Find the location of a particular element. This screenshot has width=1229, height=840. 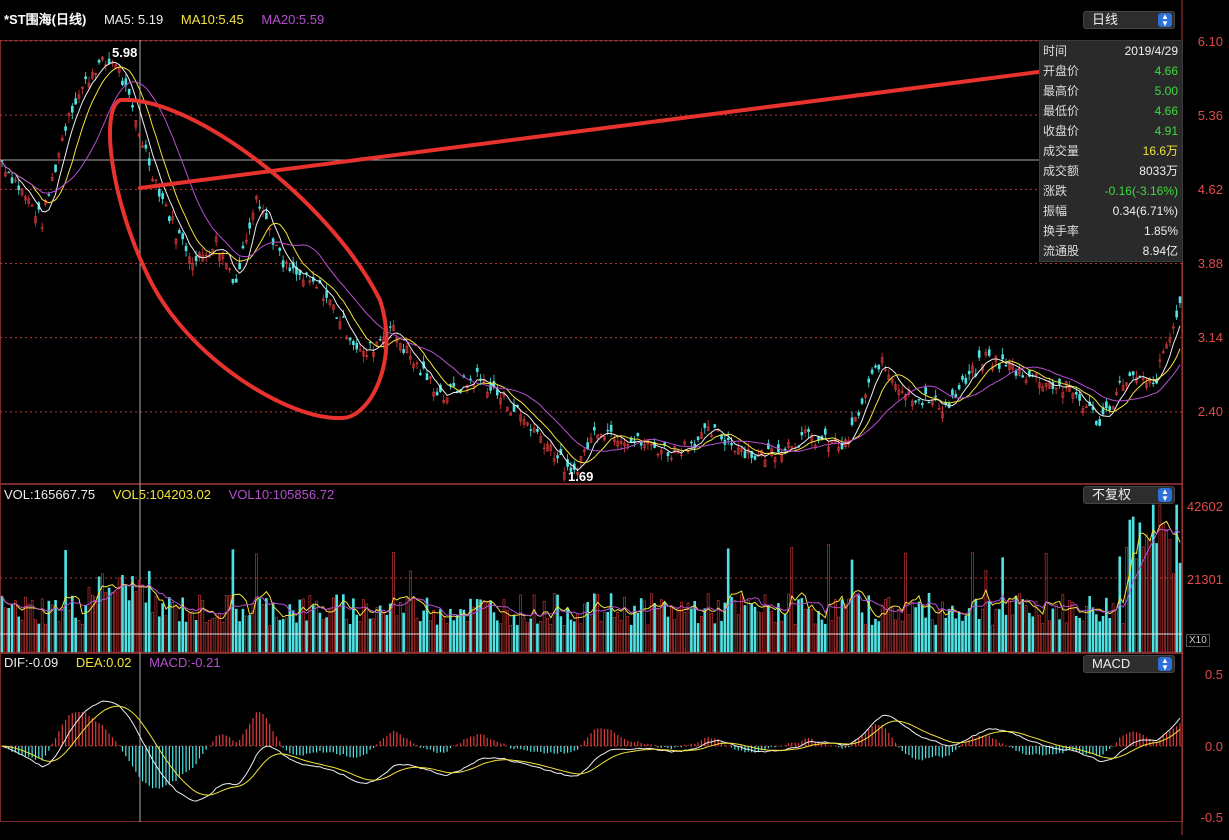

info-row-volume: 成交量 16.6万 is located at coordinates (1110, 151).